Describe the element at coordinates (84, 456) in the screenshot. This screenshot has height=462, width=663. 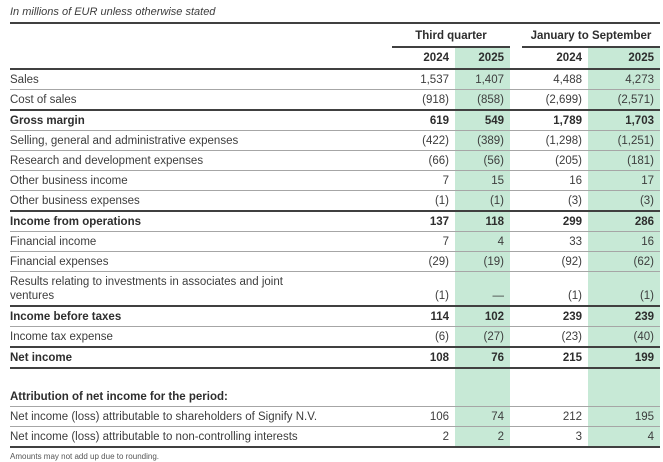
I see `rounding-footnote: Amounts may not add up due to rounding.` at that location.